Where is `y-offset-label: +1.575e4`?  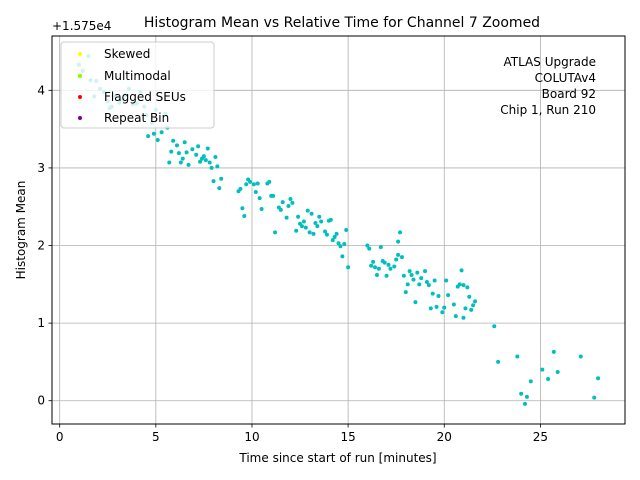
y-offset-label: +1.575e4 is located at coordinates (81, 26).